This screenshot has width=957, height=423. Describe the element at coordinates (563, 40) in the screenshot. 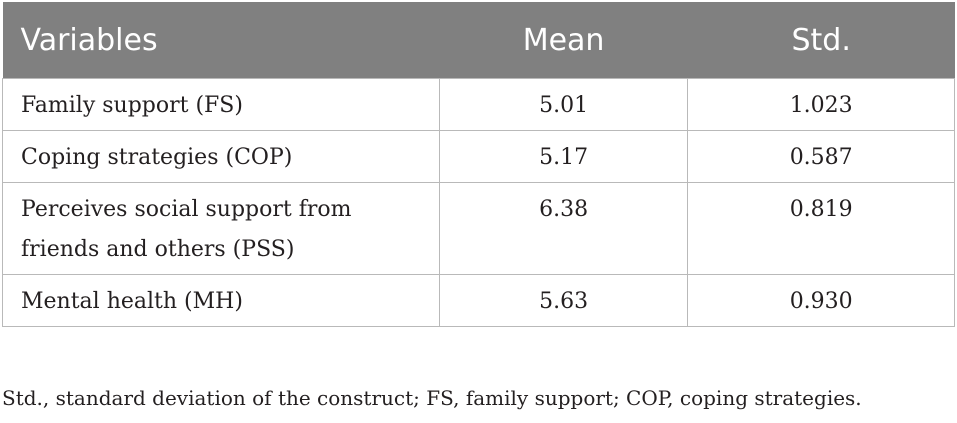

I see `header-mean: Mean` at that location.